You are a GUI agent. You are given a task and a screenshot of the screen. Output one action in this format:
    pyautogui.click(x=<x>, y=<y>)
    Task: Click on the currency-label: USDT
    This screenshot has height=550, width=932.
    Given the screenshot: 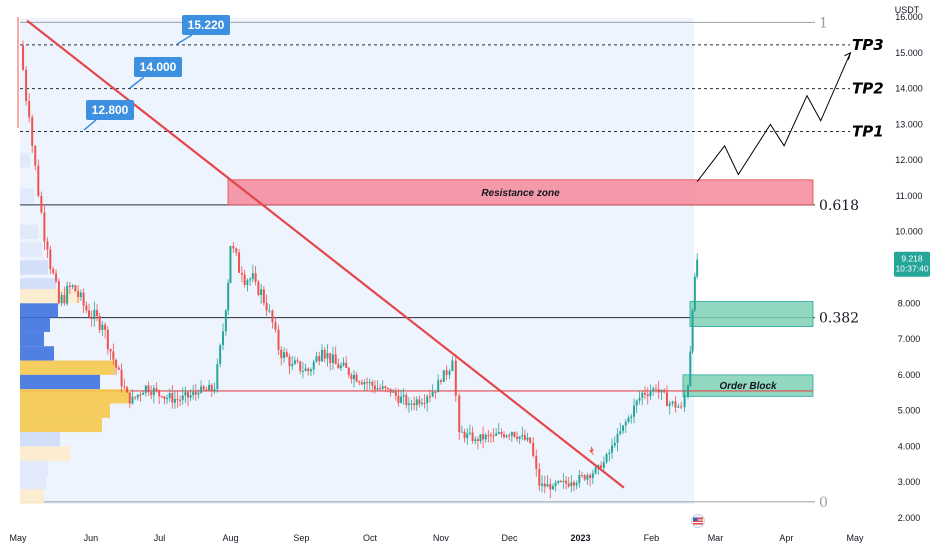 What is the action you would take?
    pyautogui.click(x=907, y=10)
    